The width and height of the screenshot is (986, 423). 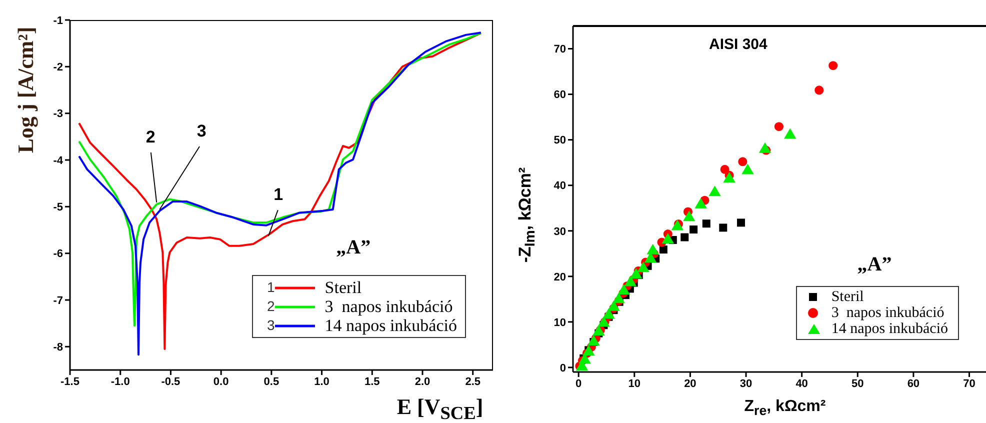 What do you see at coordinates (58, 348) in the screenshot?
I see `y-tick-label: -8` at bounding box center [58, 348].